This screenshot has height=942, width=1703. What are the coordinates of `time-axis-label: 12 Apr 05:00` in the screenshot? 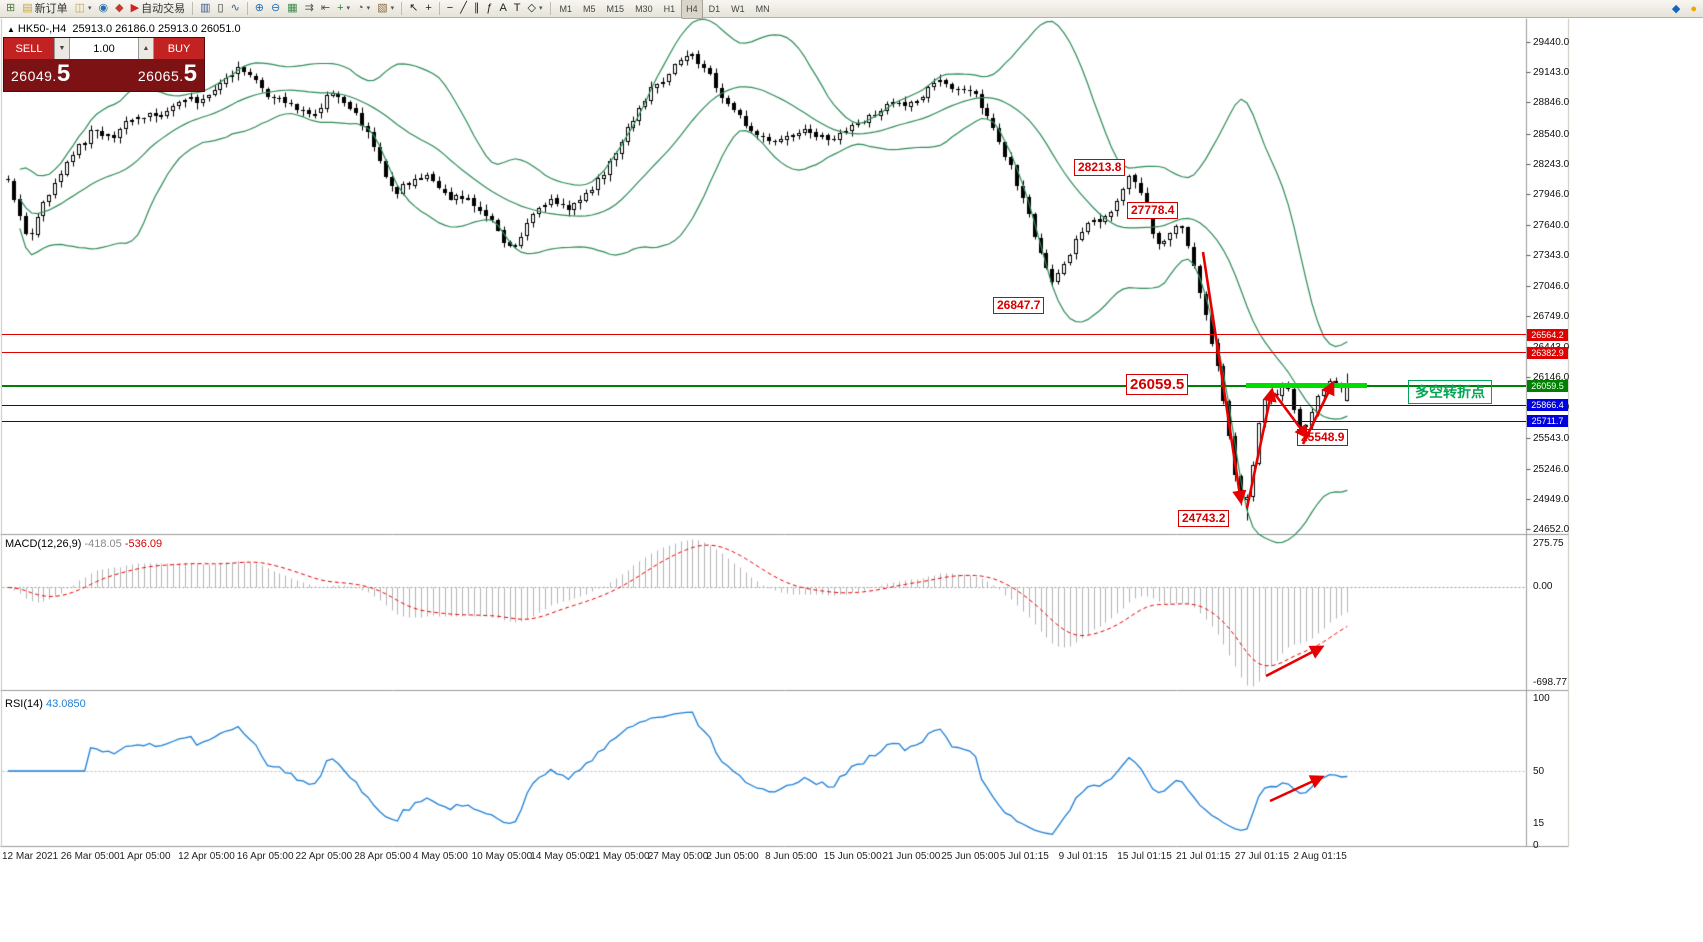 It's located at (206, 856).